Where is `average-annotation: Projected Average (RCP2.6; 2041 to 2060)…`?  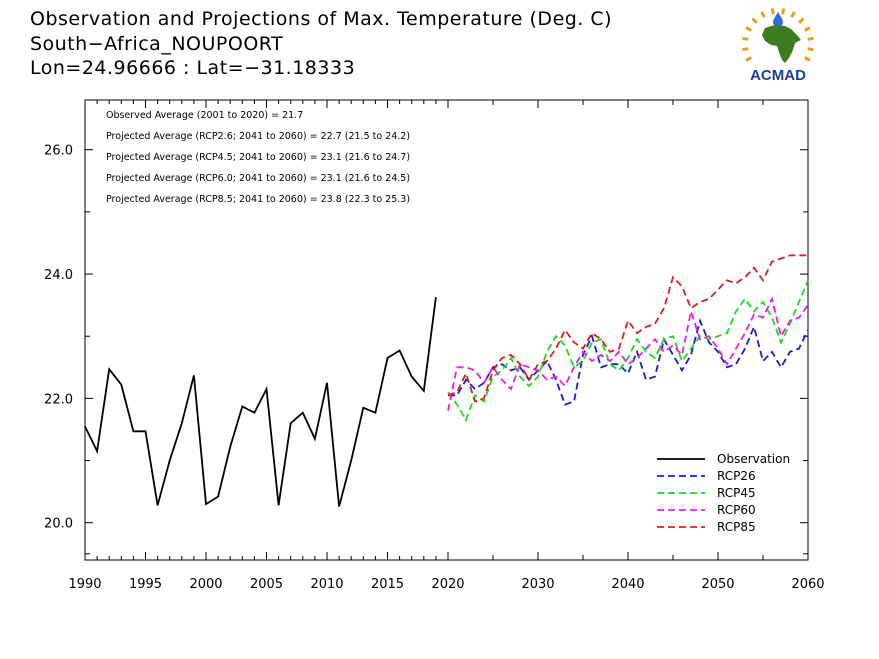
average-annotation: Projected Average (RCP2.6; 2041 to 2060)… is located at coordinates (258, 136).